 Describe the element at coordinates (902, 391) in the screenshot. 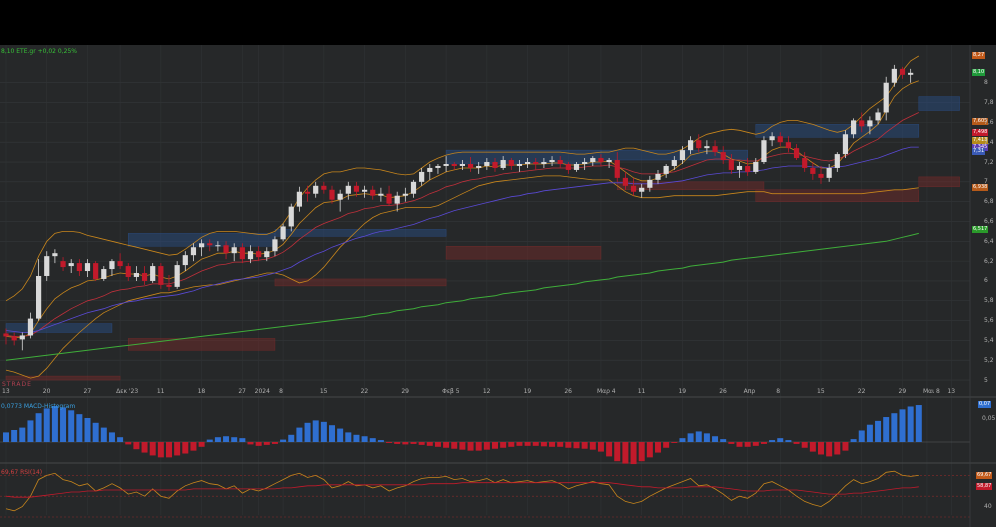

I see `x-tick-label: 29` at that location.